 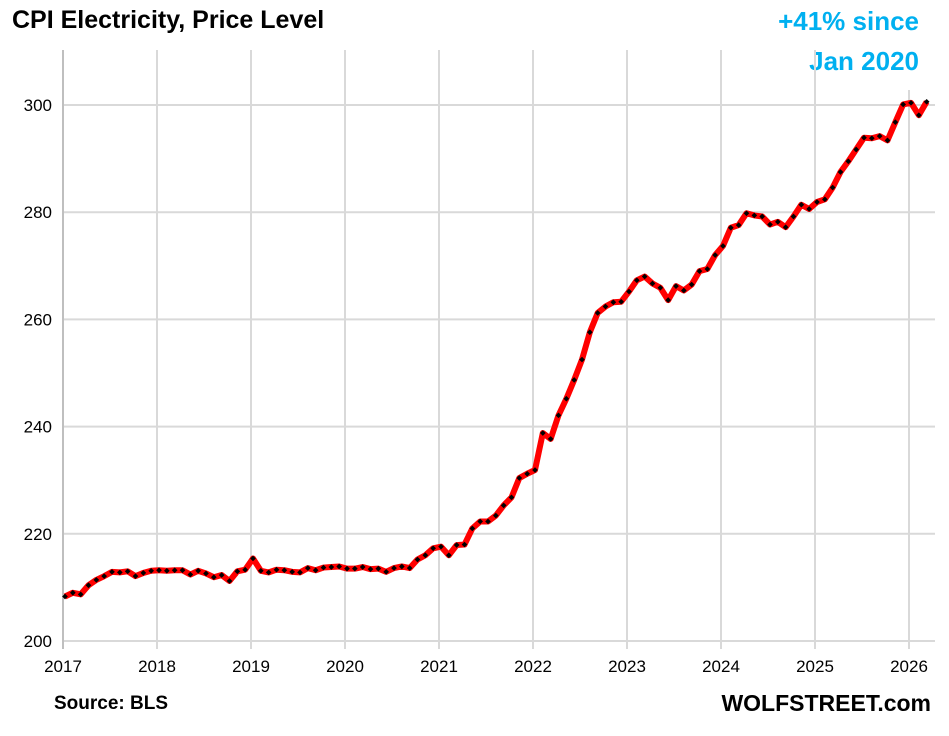 What do you see at coordinates (848, 21) in the screenshot?
I see `annotation-line-1: +41% since` at bounding box center [848, 21].